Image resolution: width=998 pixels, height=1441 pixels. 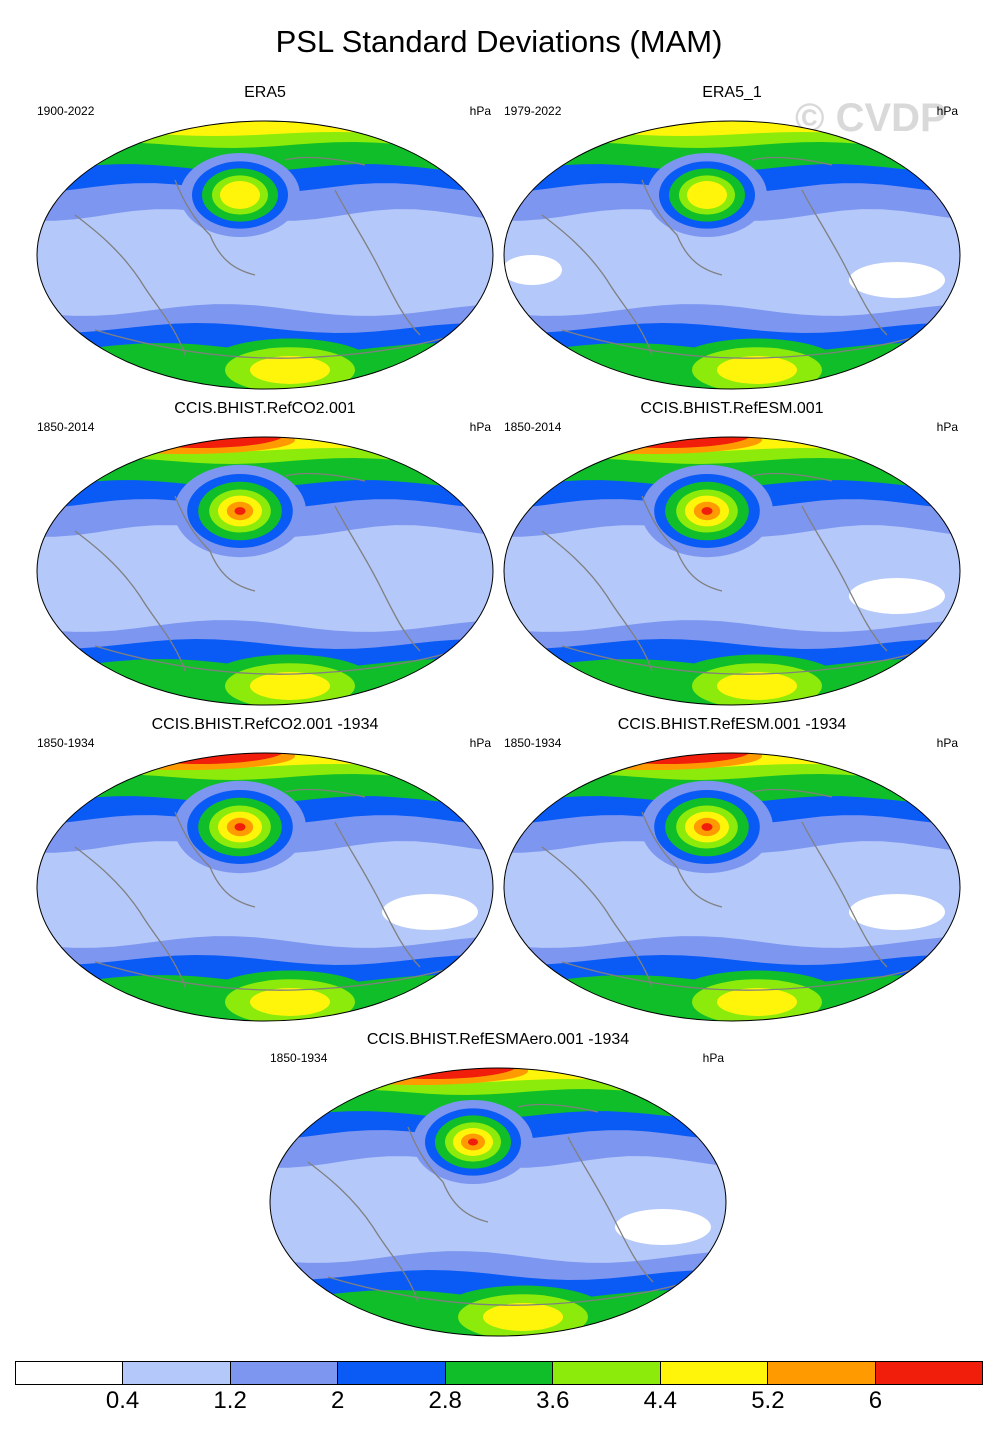 What do you see at coordinates (732, 724) in the screenshot?
I see `panel-title: CCIS.BHIST.RefESM.001 -1934` at bounding box center [732, 724].